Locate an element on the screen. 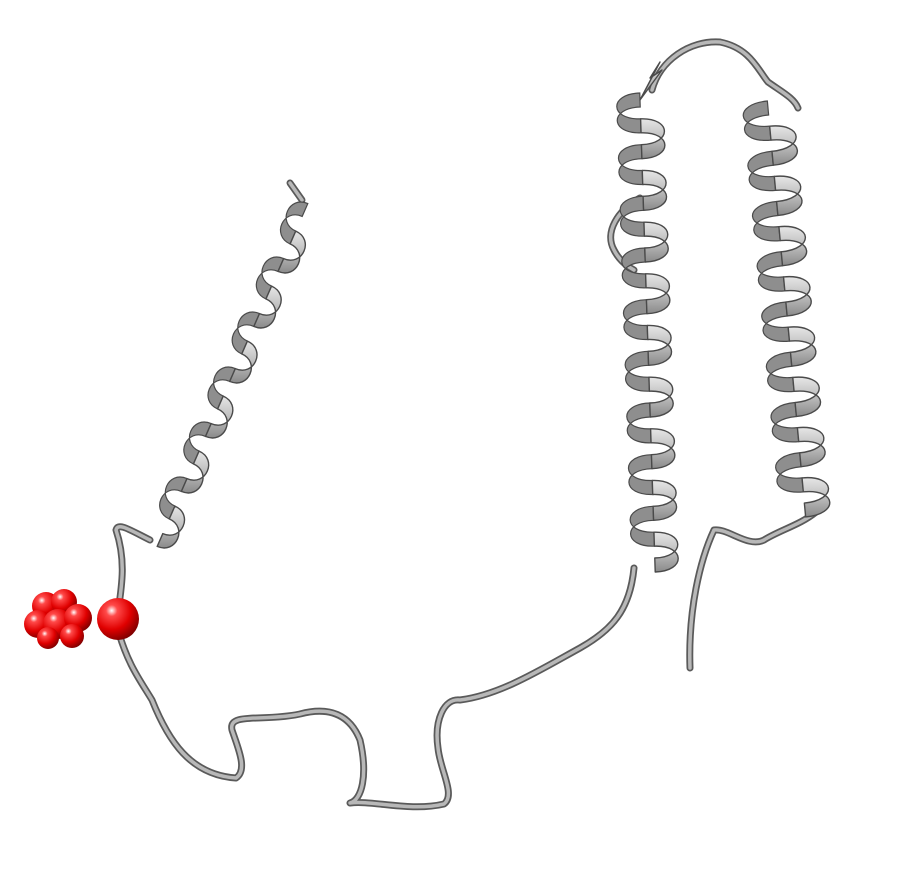 This screenshot has height=896, width=897. strand-arrowhead is located at coordinates (651, 81).